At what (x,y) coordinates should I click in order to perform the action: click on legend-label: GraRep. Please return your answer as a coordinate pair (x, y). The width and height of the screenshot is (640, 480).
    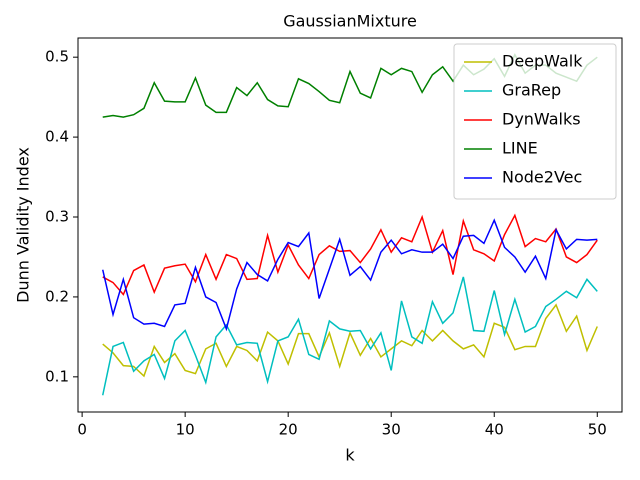
    Looking at the image, I should click on (531, 90).